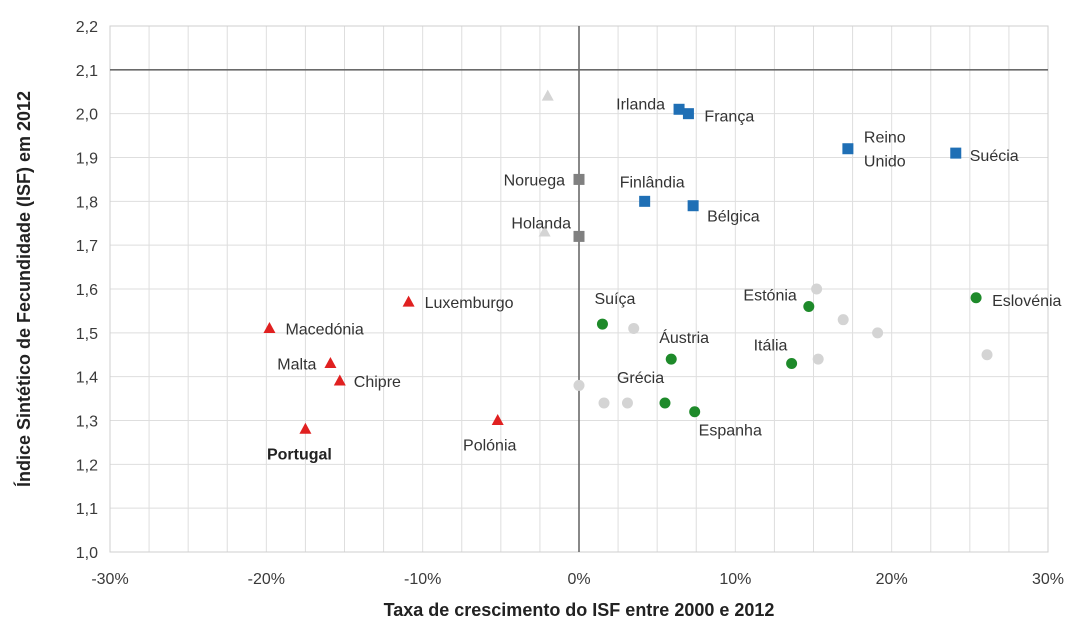  I want to click on point-label: Chipre, so click(377, 382).